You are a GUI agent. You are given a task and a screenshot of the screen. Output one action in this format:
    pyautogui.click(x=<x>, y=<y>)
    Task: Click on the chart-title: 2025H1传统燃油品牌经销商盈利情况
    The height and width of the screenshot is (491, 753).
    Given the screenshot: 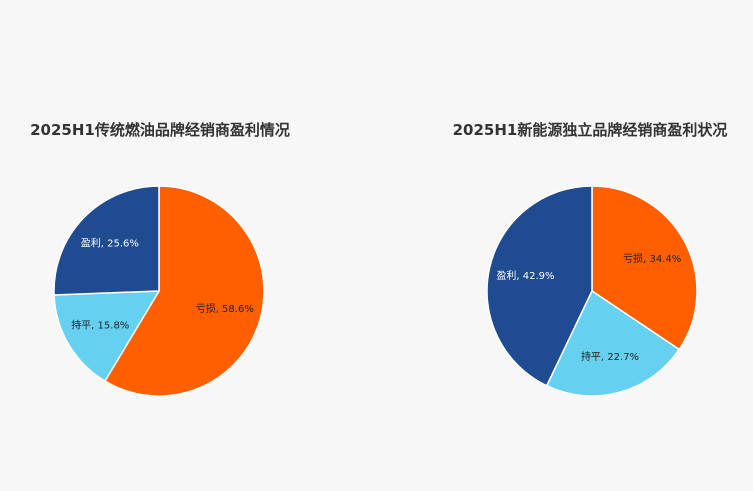 What is the action you would take?
    pyautogui.click(x=160, y=130)
    